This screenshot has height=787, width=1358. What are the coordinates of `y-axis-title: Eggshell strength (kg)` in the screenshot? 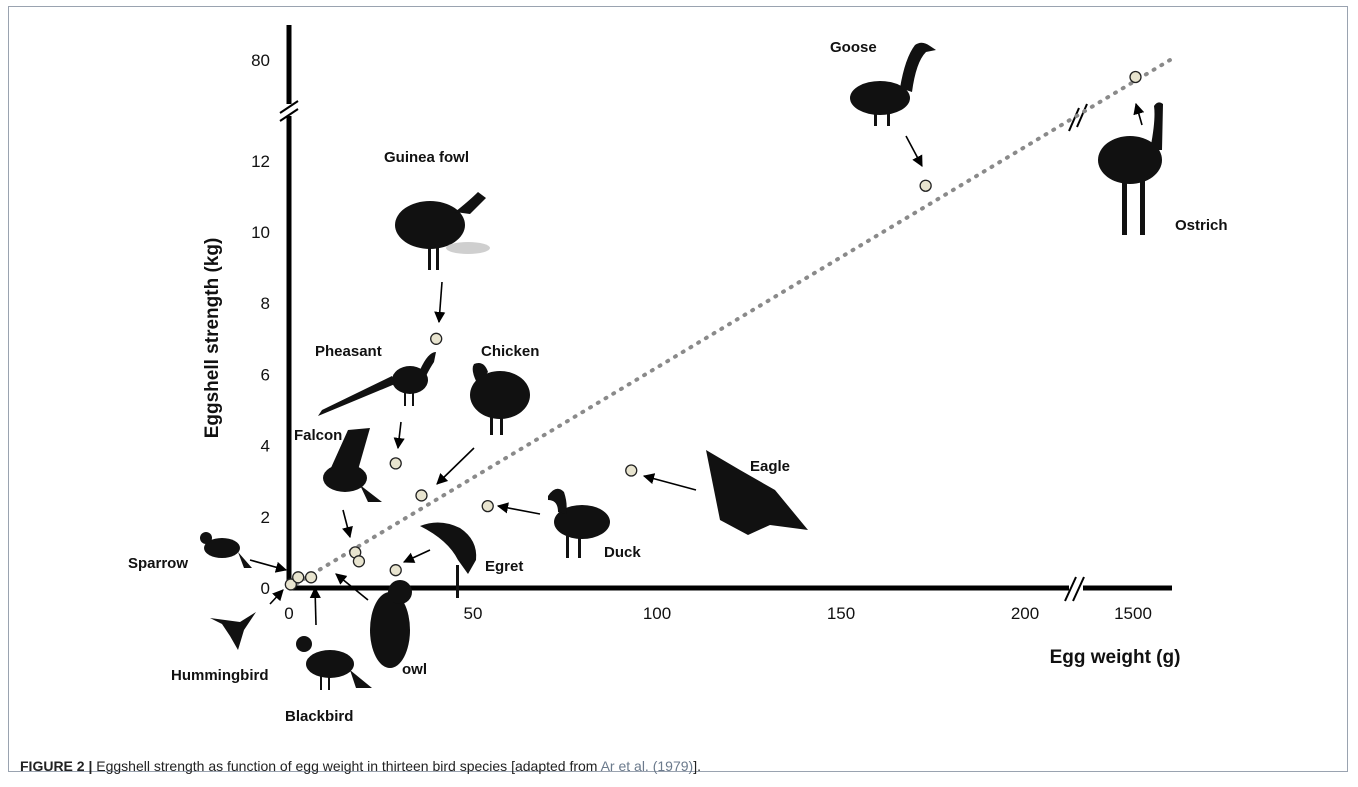 It's located at (212, 338).